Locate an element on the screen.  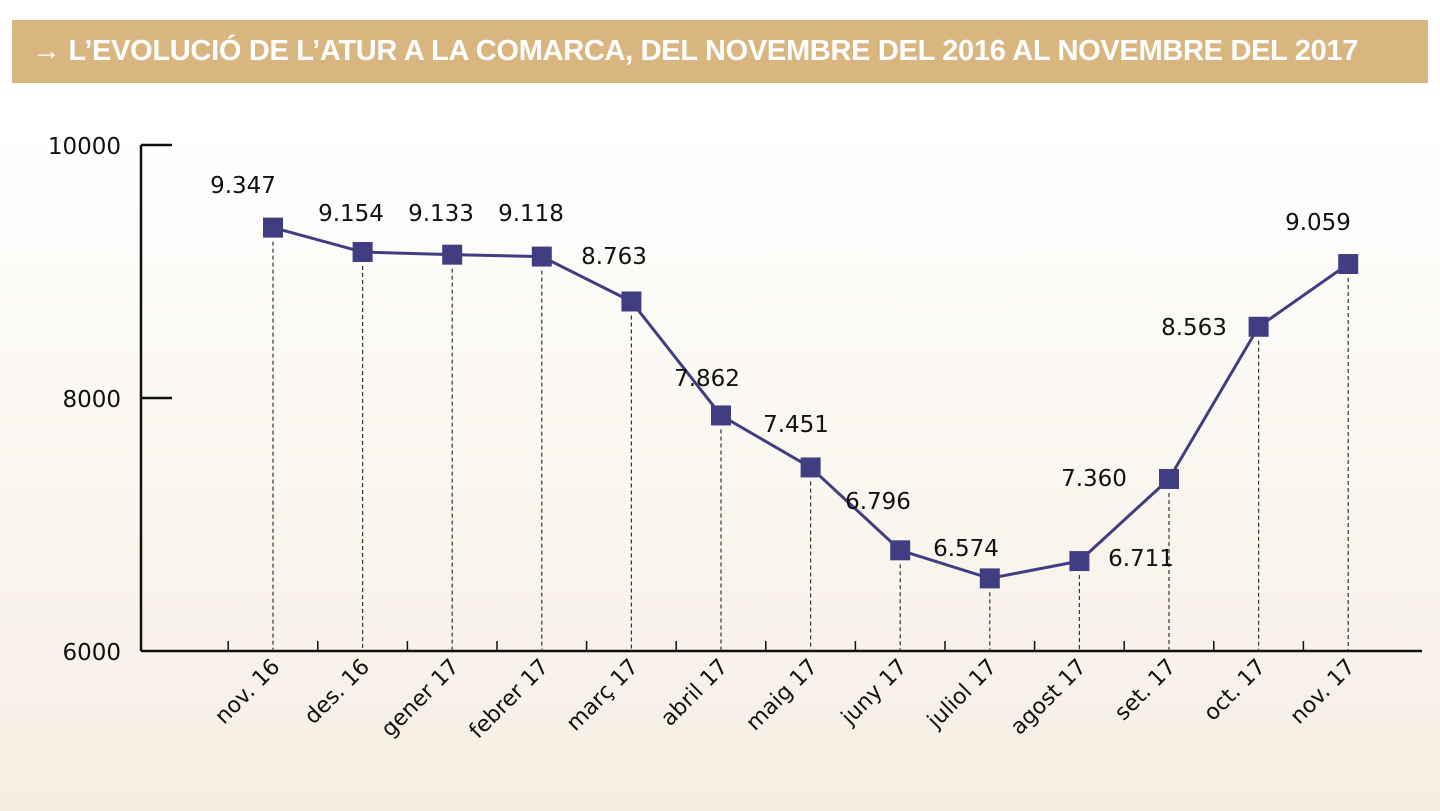
data-label: 7.862 is located at coordinates (707, 379).